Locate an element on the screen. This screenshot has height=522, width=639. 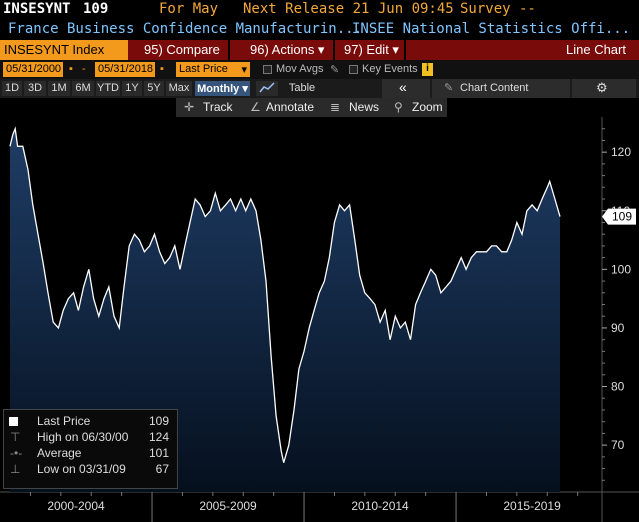
news-button: News is located at coordinates (364, 107).